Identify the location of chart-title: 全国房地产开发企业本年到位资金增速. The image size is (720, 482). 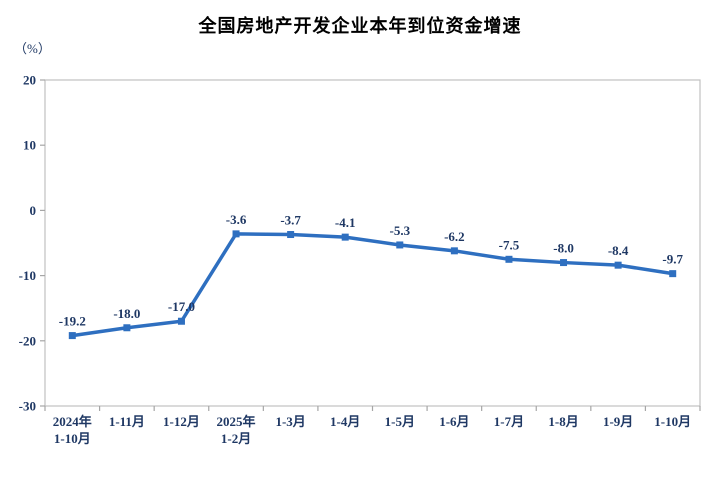
(360, 26).